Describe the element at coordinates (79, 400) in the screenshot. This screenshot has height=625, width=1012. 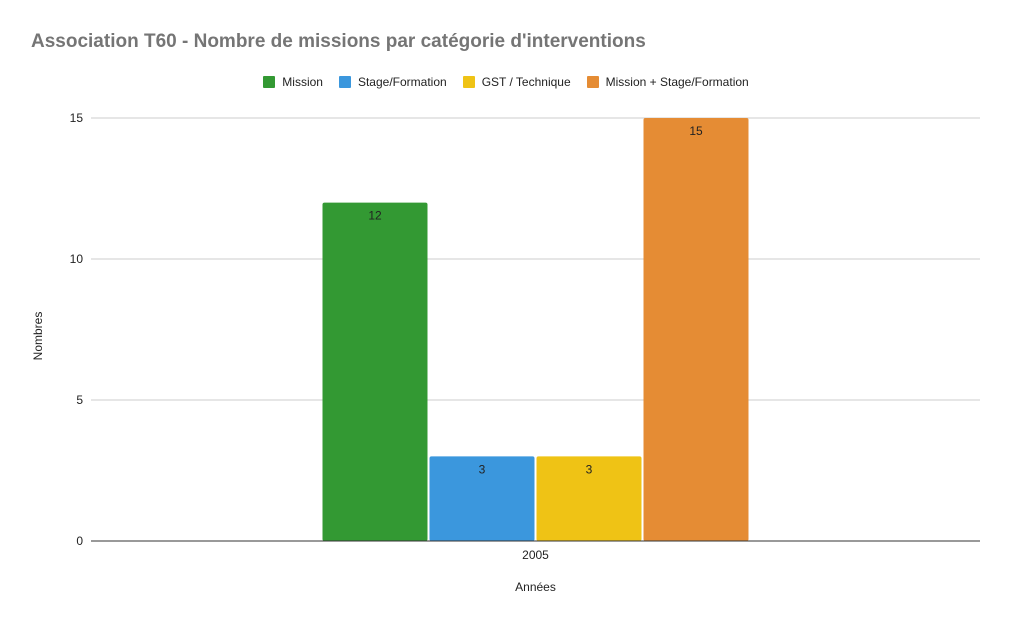
I see `y-tick-label: 5` at that location.